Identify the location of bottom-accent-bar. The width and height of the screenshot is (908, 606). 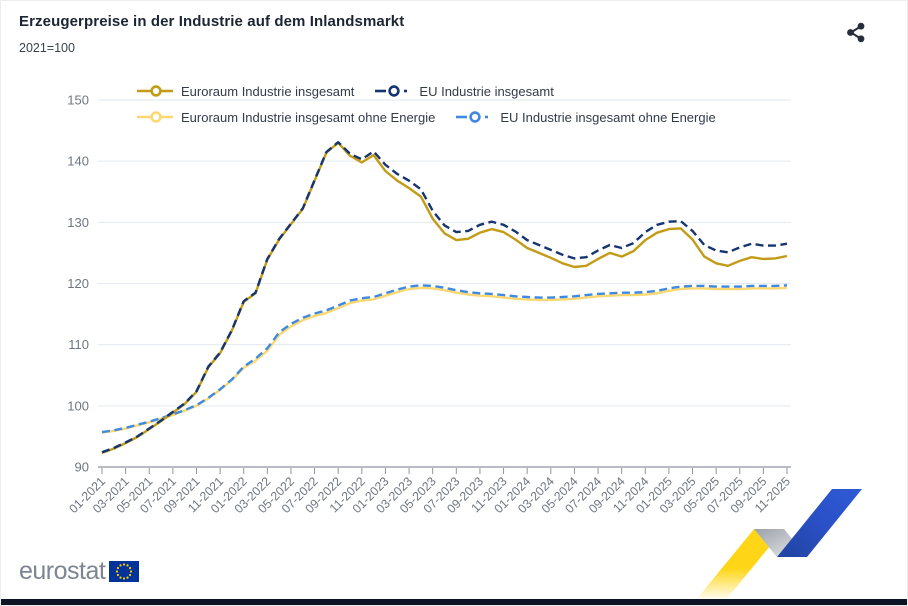
(454, 602).